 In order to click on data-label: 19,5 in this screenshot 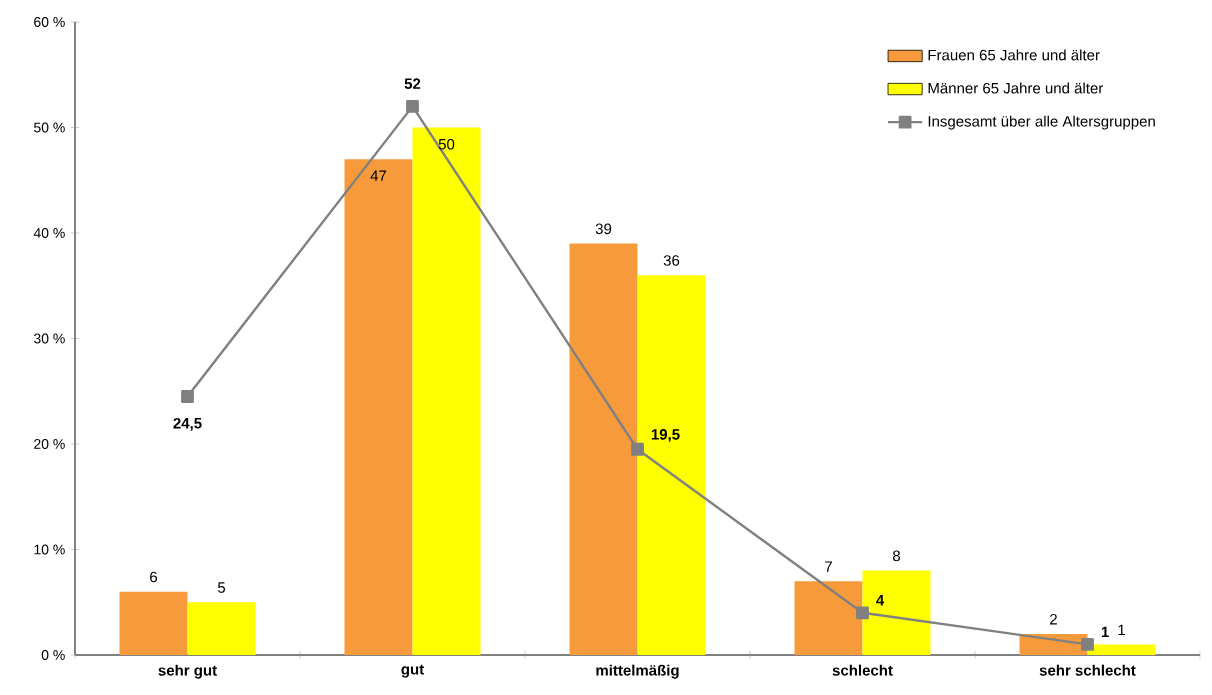, I will do `click(665, 435)`.